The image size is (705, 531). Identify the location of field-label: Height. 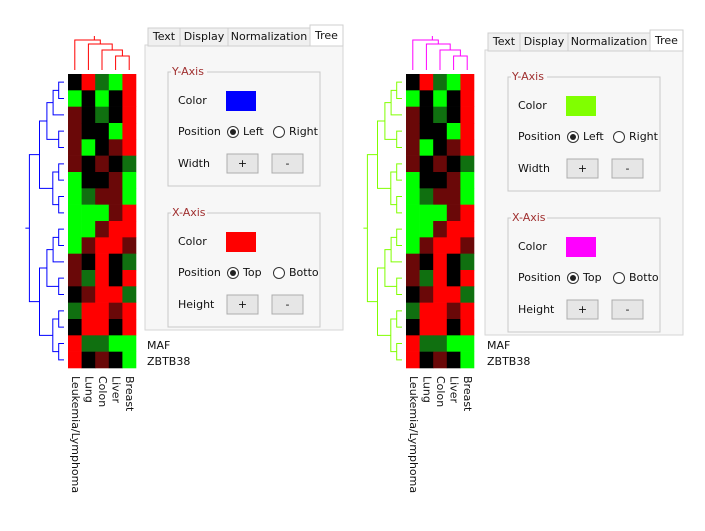
(536, 309).